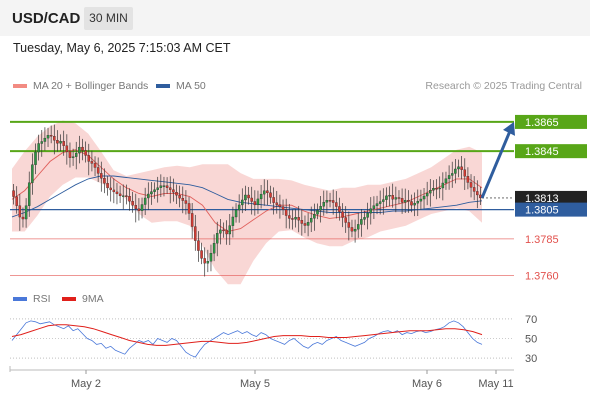 The height and width of the screenshot is (400, 590). I want to click on rsi-tick-50: 50, so click(531, 340).